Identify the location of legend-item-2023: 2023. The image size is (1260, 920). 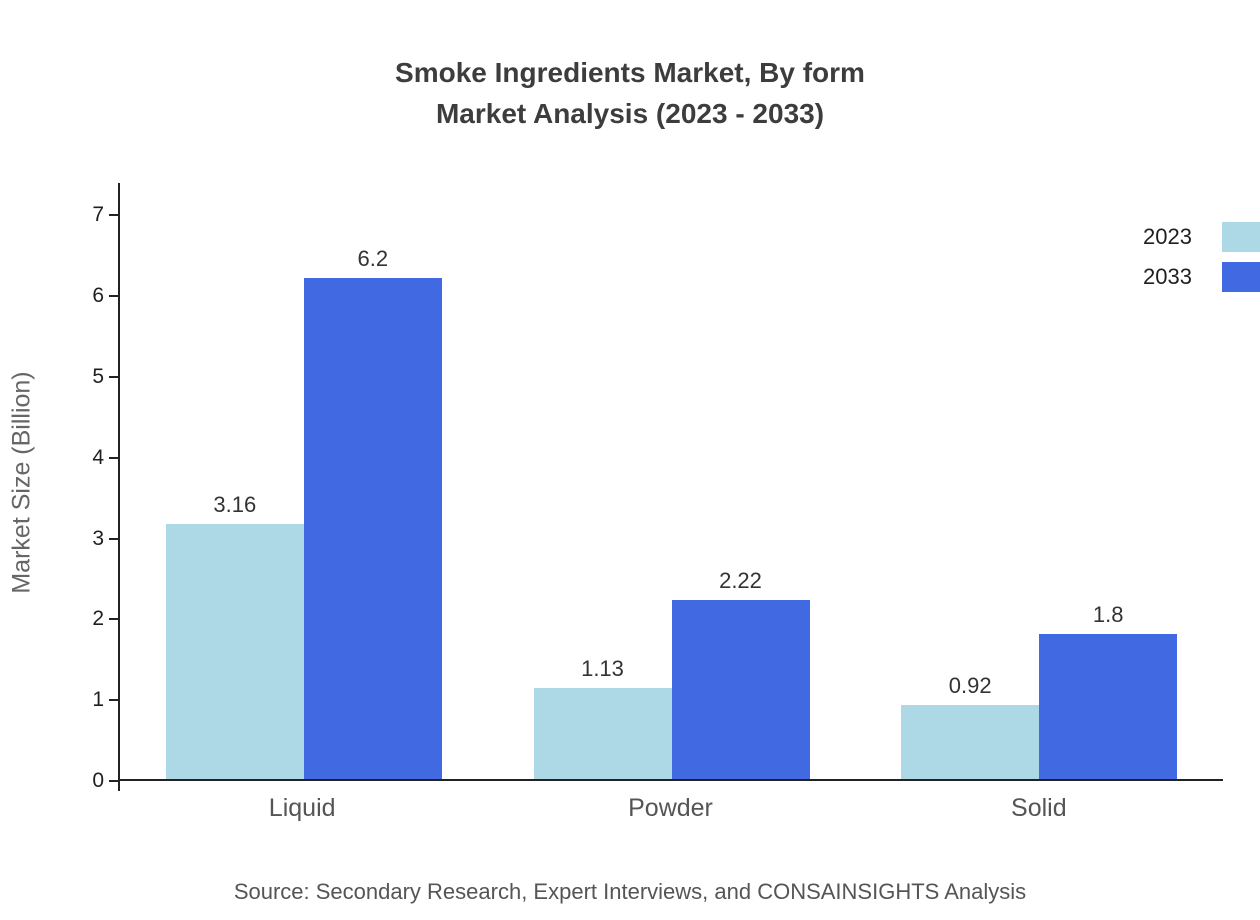
(1201, 237).